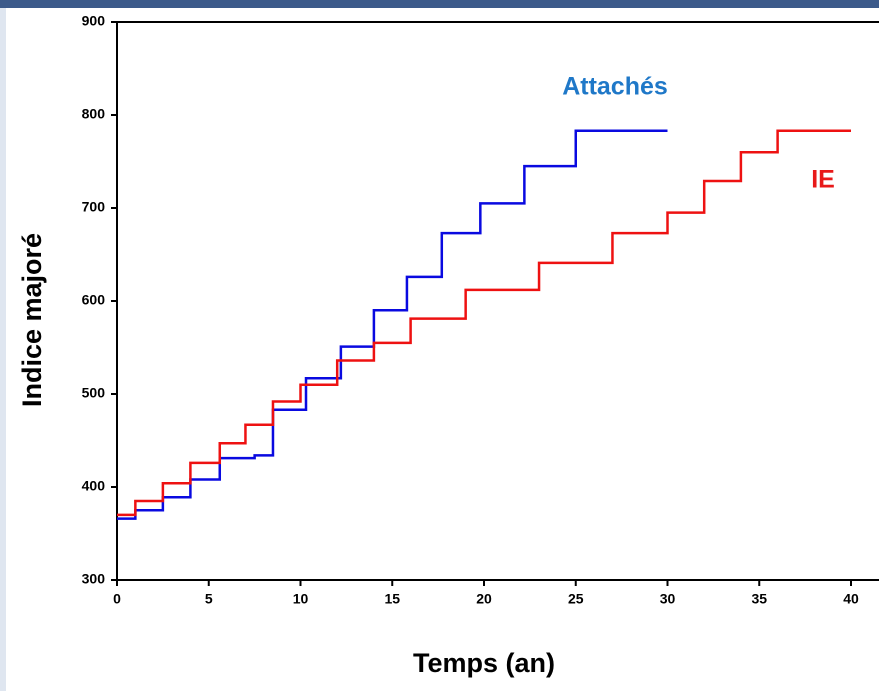  I want to click on x-tick-label: 25, so click(576, 599).